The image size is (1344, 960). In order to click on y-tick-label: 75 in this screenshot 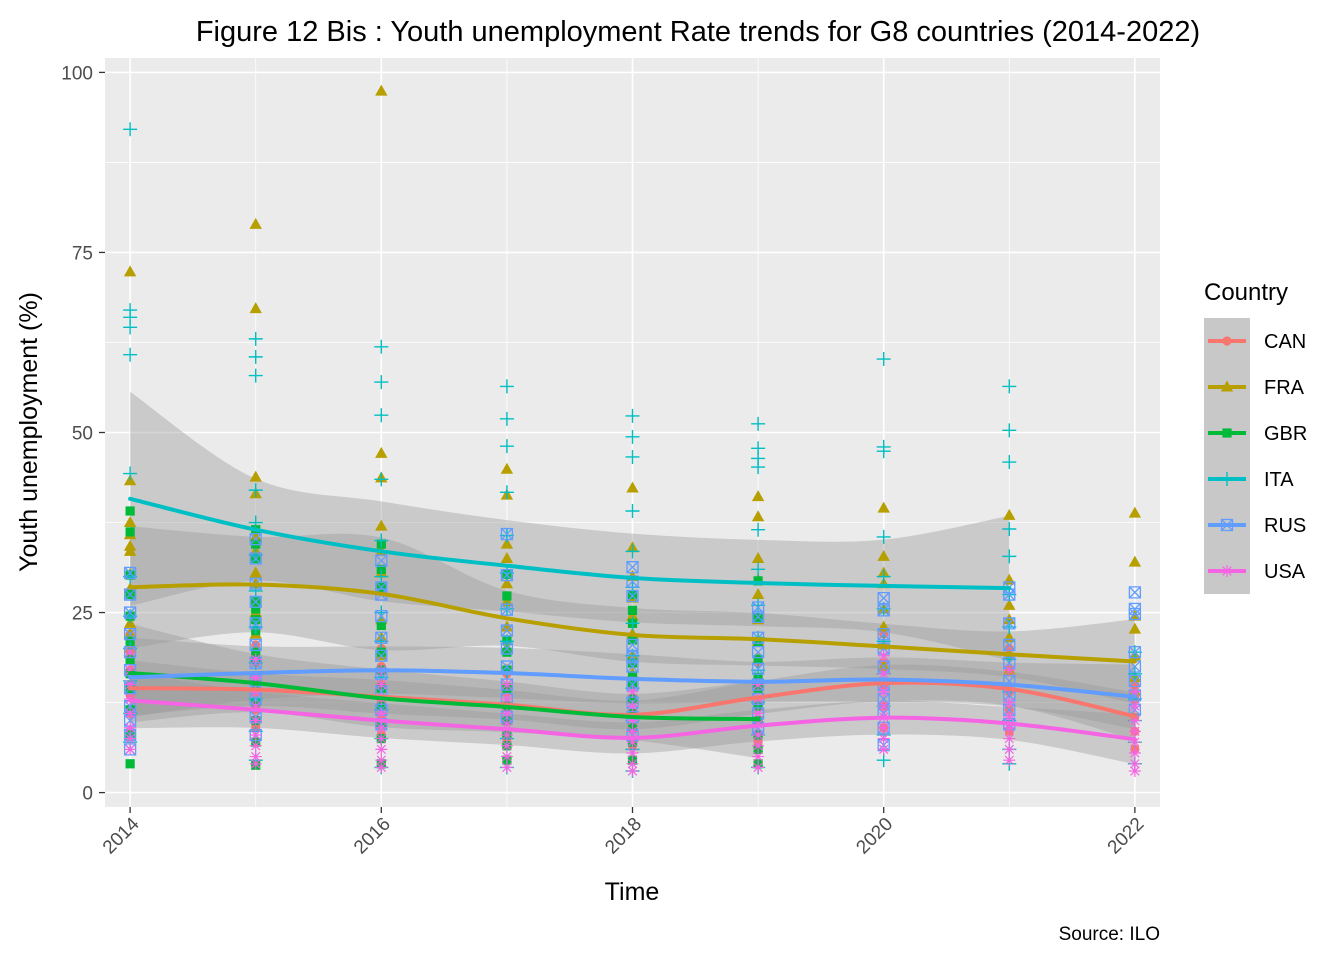, I will do `click(82, 253)`.